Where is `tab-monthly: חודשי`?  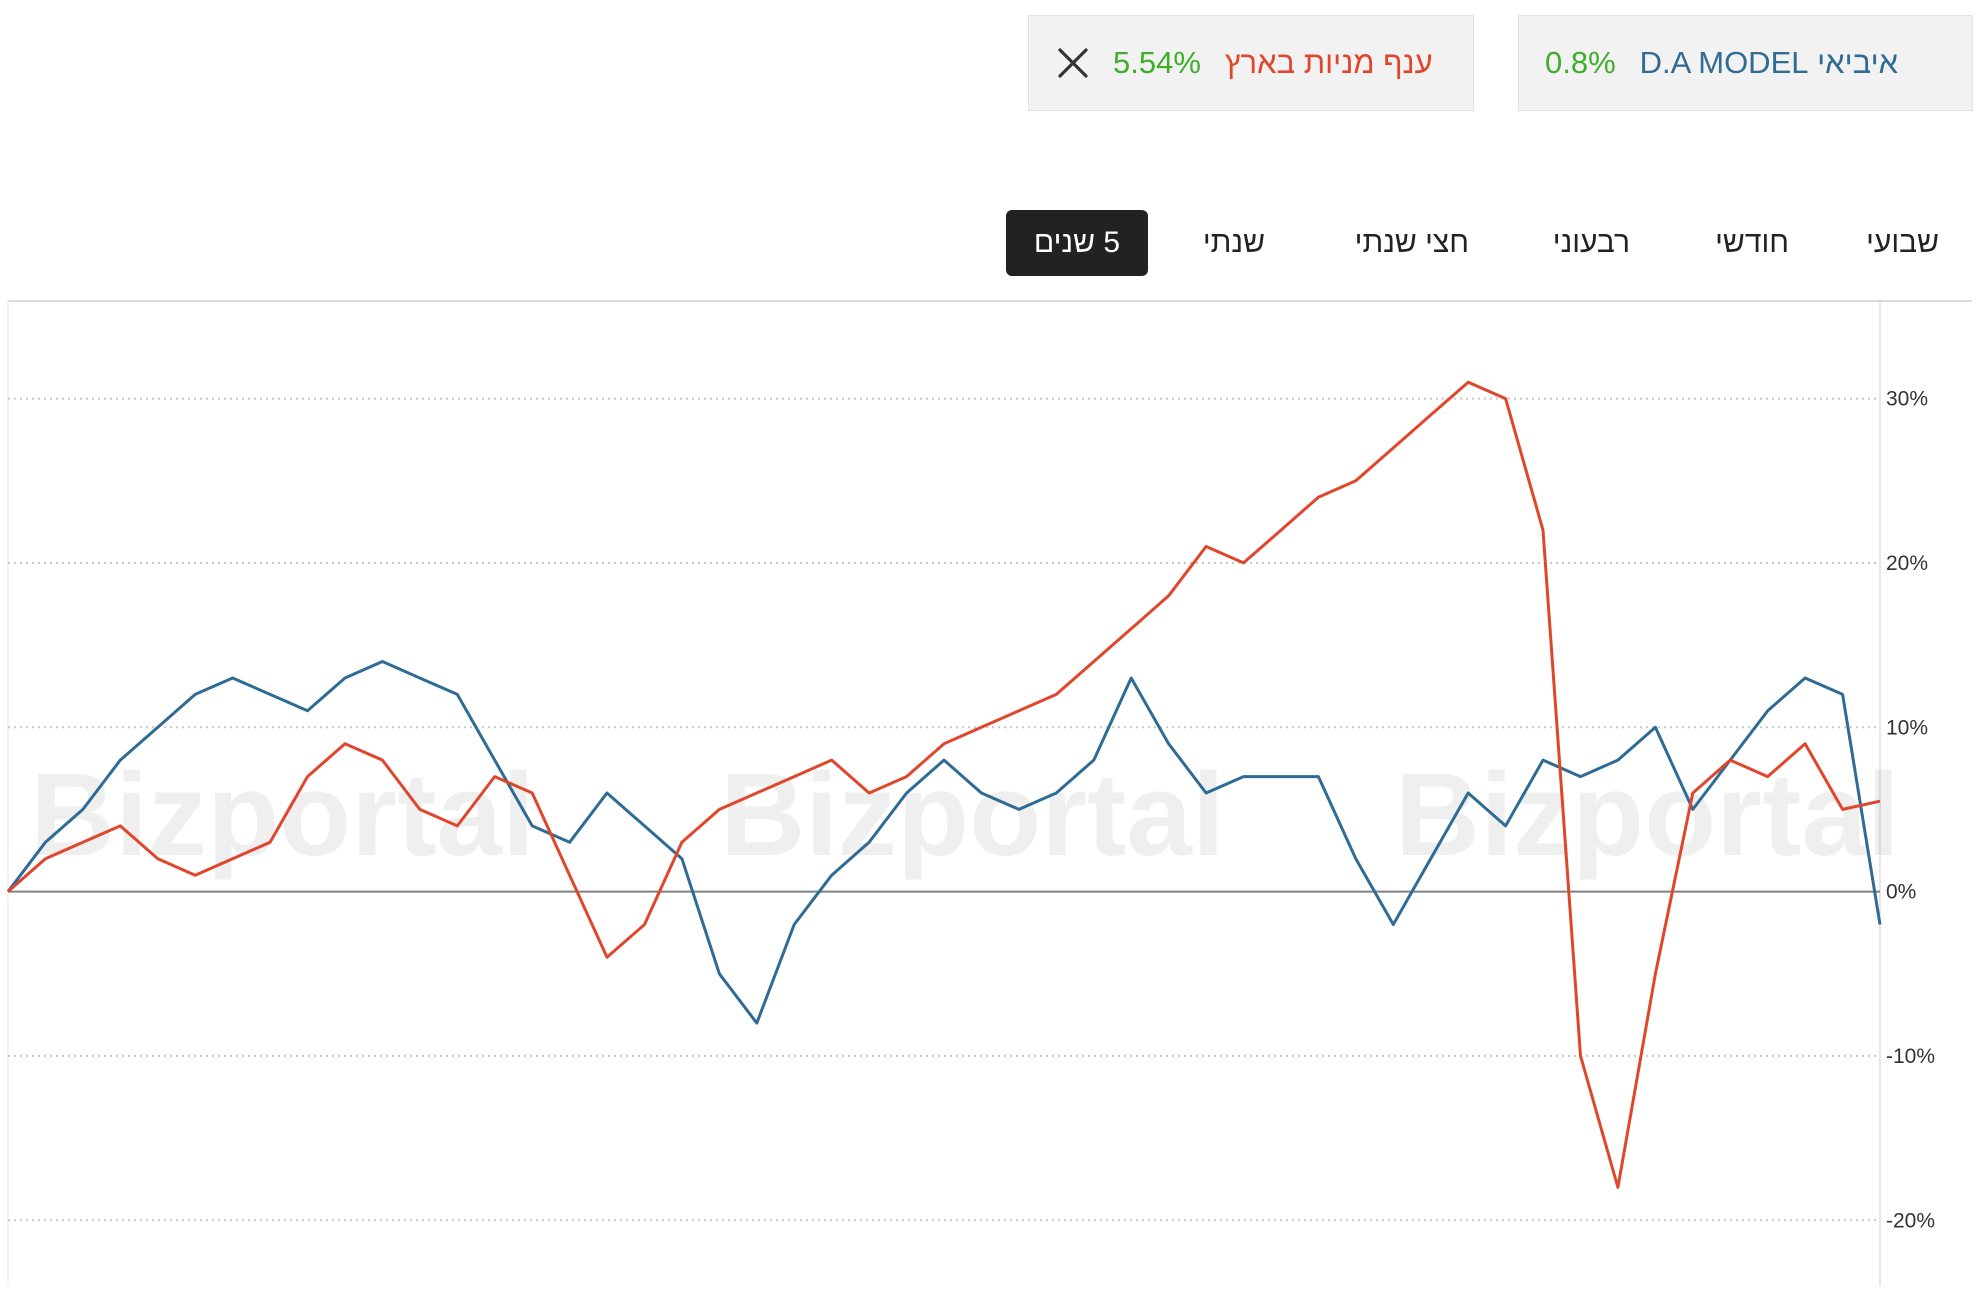 tab-monthly: חודשי is located at coordinates (1752, 243).